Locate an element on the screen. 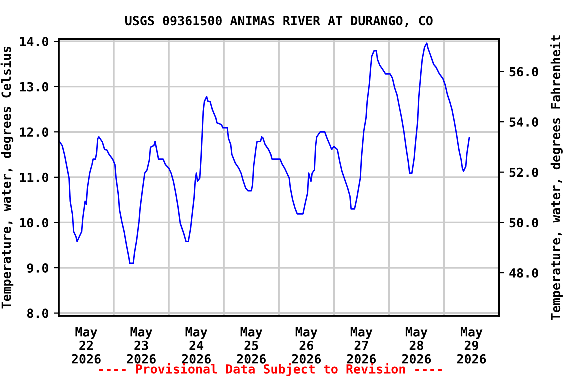 The height and width of the screenshot is (384, 576). x-tick-label: May 27 2026 is located at coordinates (361, 346).